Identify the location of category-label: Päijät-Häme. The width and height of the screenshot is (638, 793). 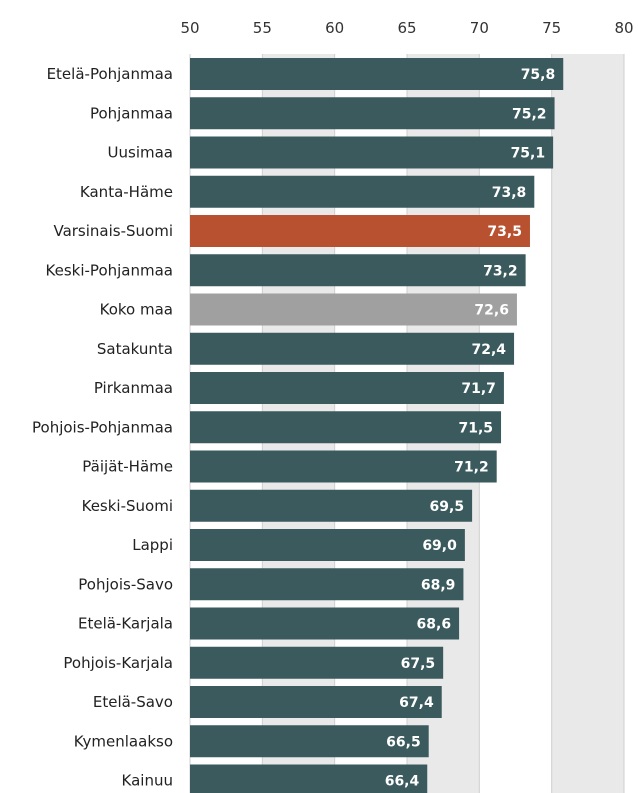
(127, 467).